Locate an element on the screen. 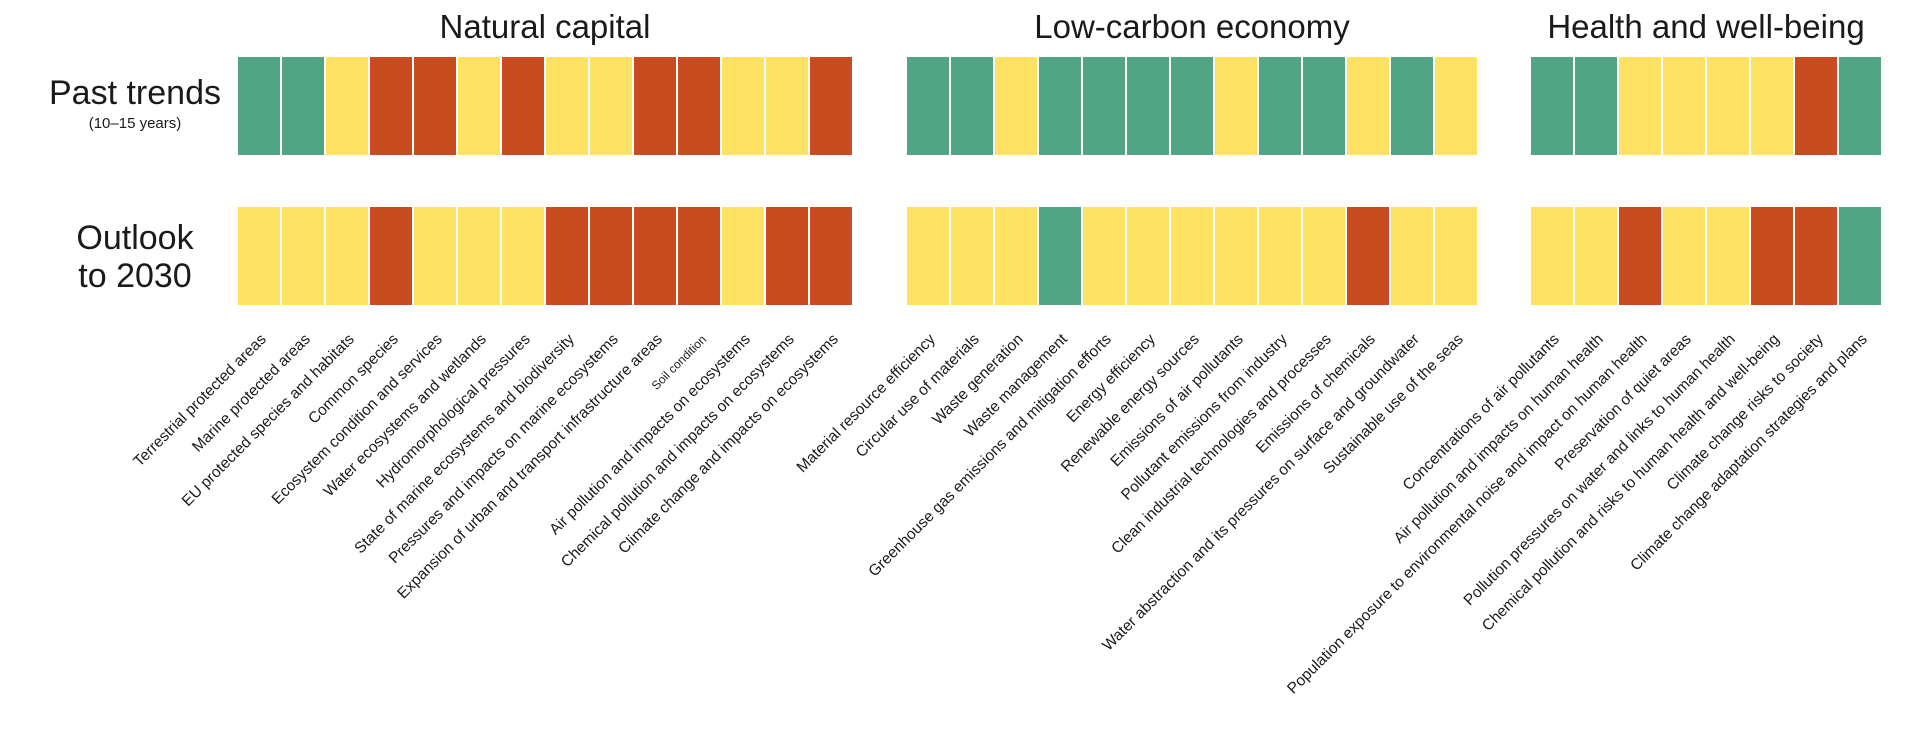 The width and height of the screenshot is (1920, 748). row-label: Past trends is located at coordinates (135, 93).